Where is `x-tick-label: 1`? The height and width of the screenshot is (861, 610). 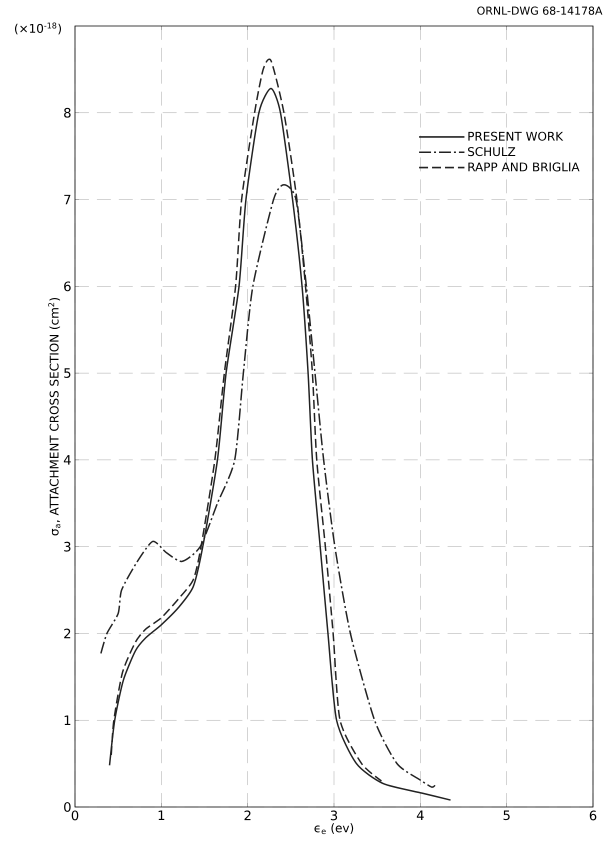
x-tick-label: 1 is located at coordinates (161, 815).